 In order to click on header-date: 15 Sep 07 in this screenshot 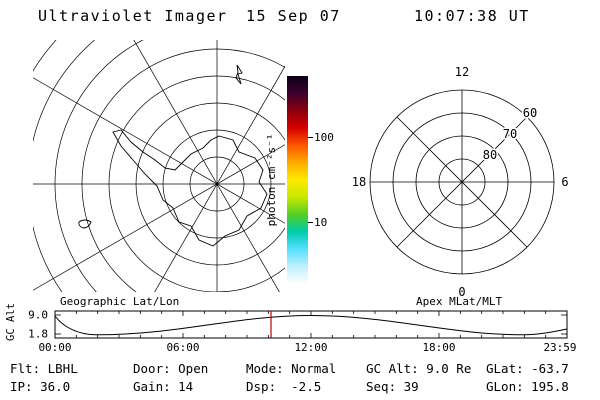, I will do `click(293, 16)`.